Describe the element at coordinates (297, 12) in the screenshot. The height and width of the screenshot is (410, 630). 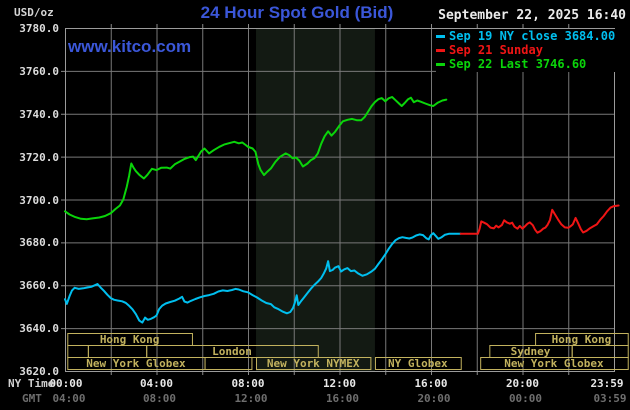
I see `page-title: 24 Hour Spot Gold (Bid)` at that location.